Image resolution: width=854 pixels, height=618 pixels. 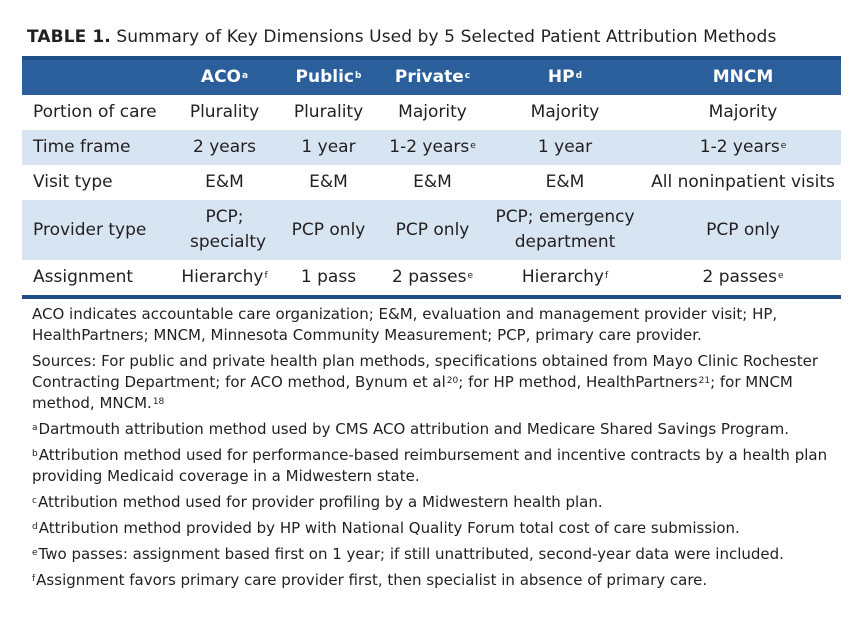 What do you see at coordinates (73, 182) in the screenshot?
I see `row-label: Visit type` at bounding box center [73, 182].